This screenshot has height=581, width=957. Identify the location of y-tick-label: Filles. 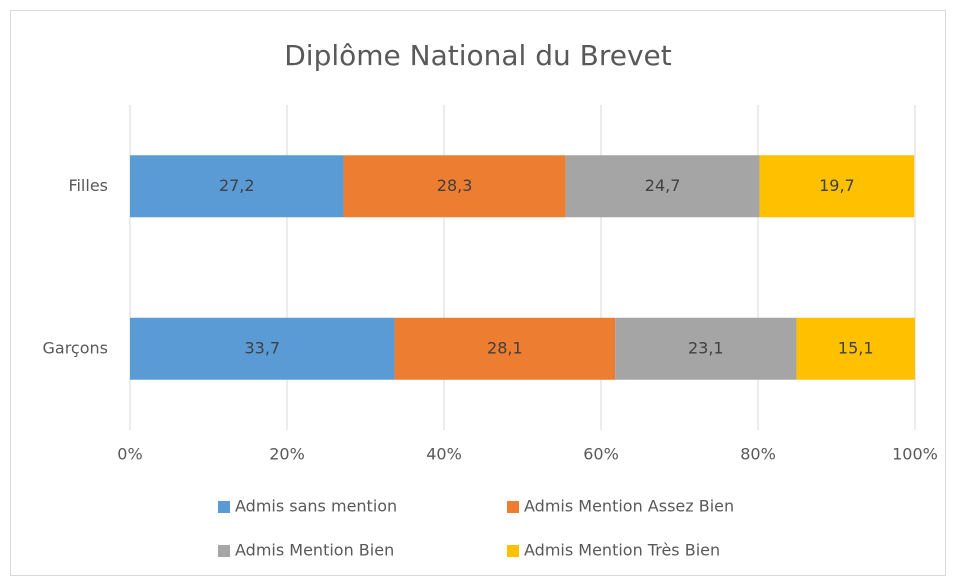
(88, 185).